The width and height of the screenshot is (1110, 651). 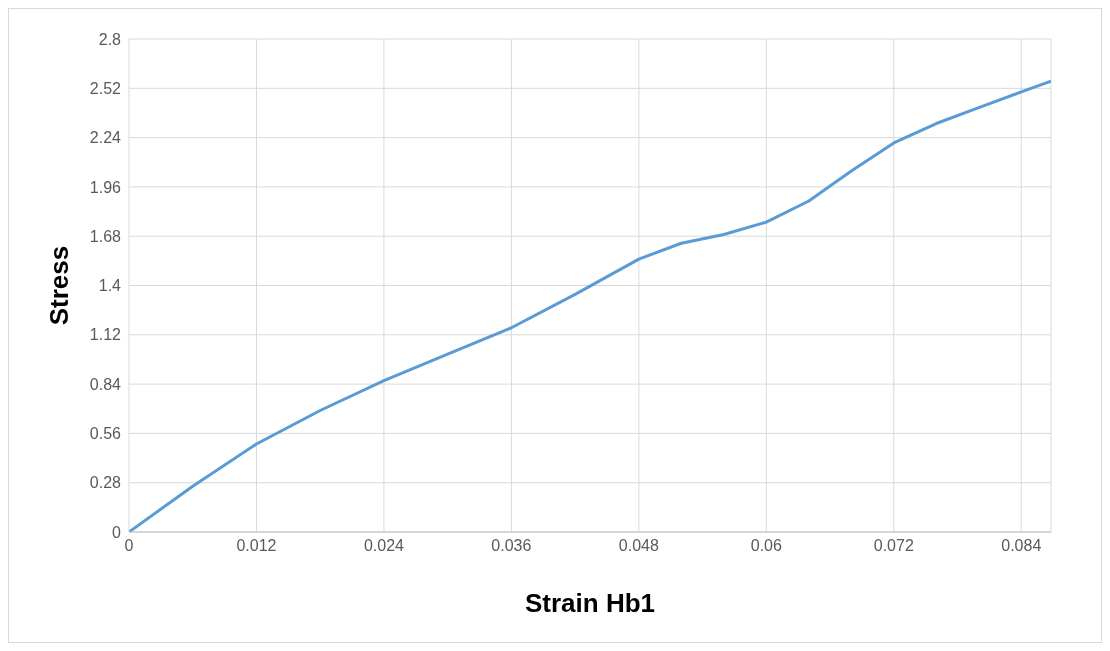 What do you see at coordinates (105, 483) in the screenshot?
I see `y-tick-label: 0.28` at bounding box center [105, 483].